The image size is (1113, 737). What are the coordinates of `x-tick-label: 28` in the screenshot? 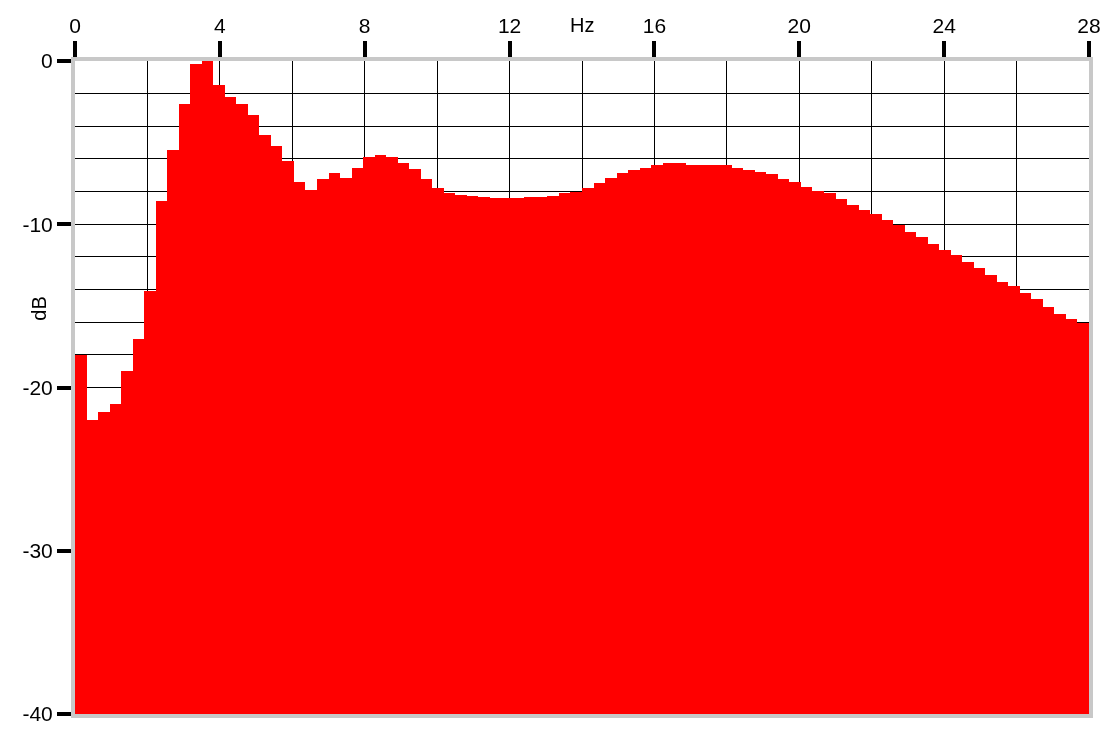 It's located at (1089, 25).